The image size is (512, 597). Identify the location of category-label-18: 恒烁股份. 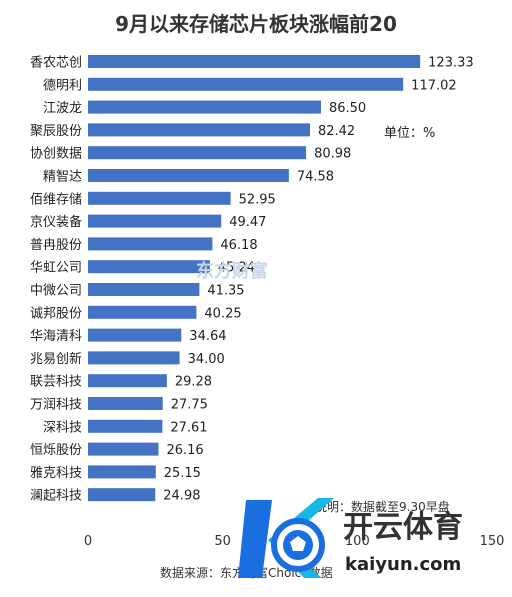
(56, 450).